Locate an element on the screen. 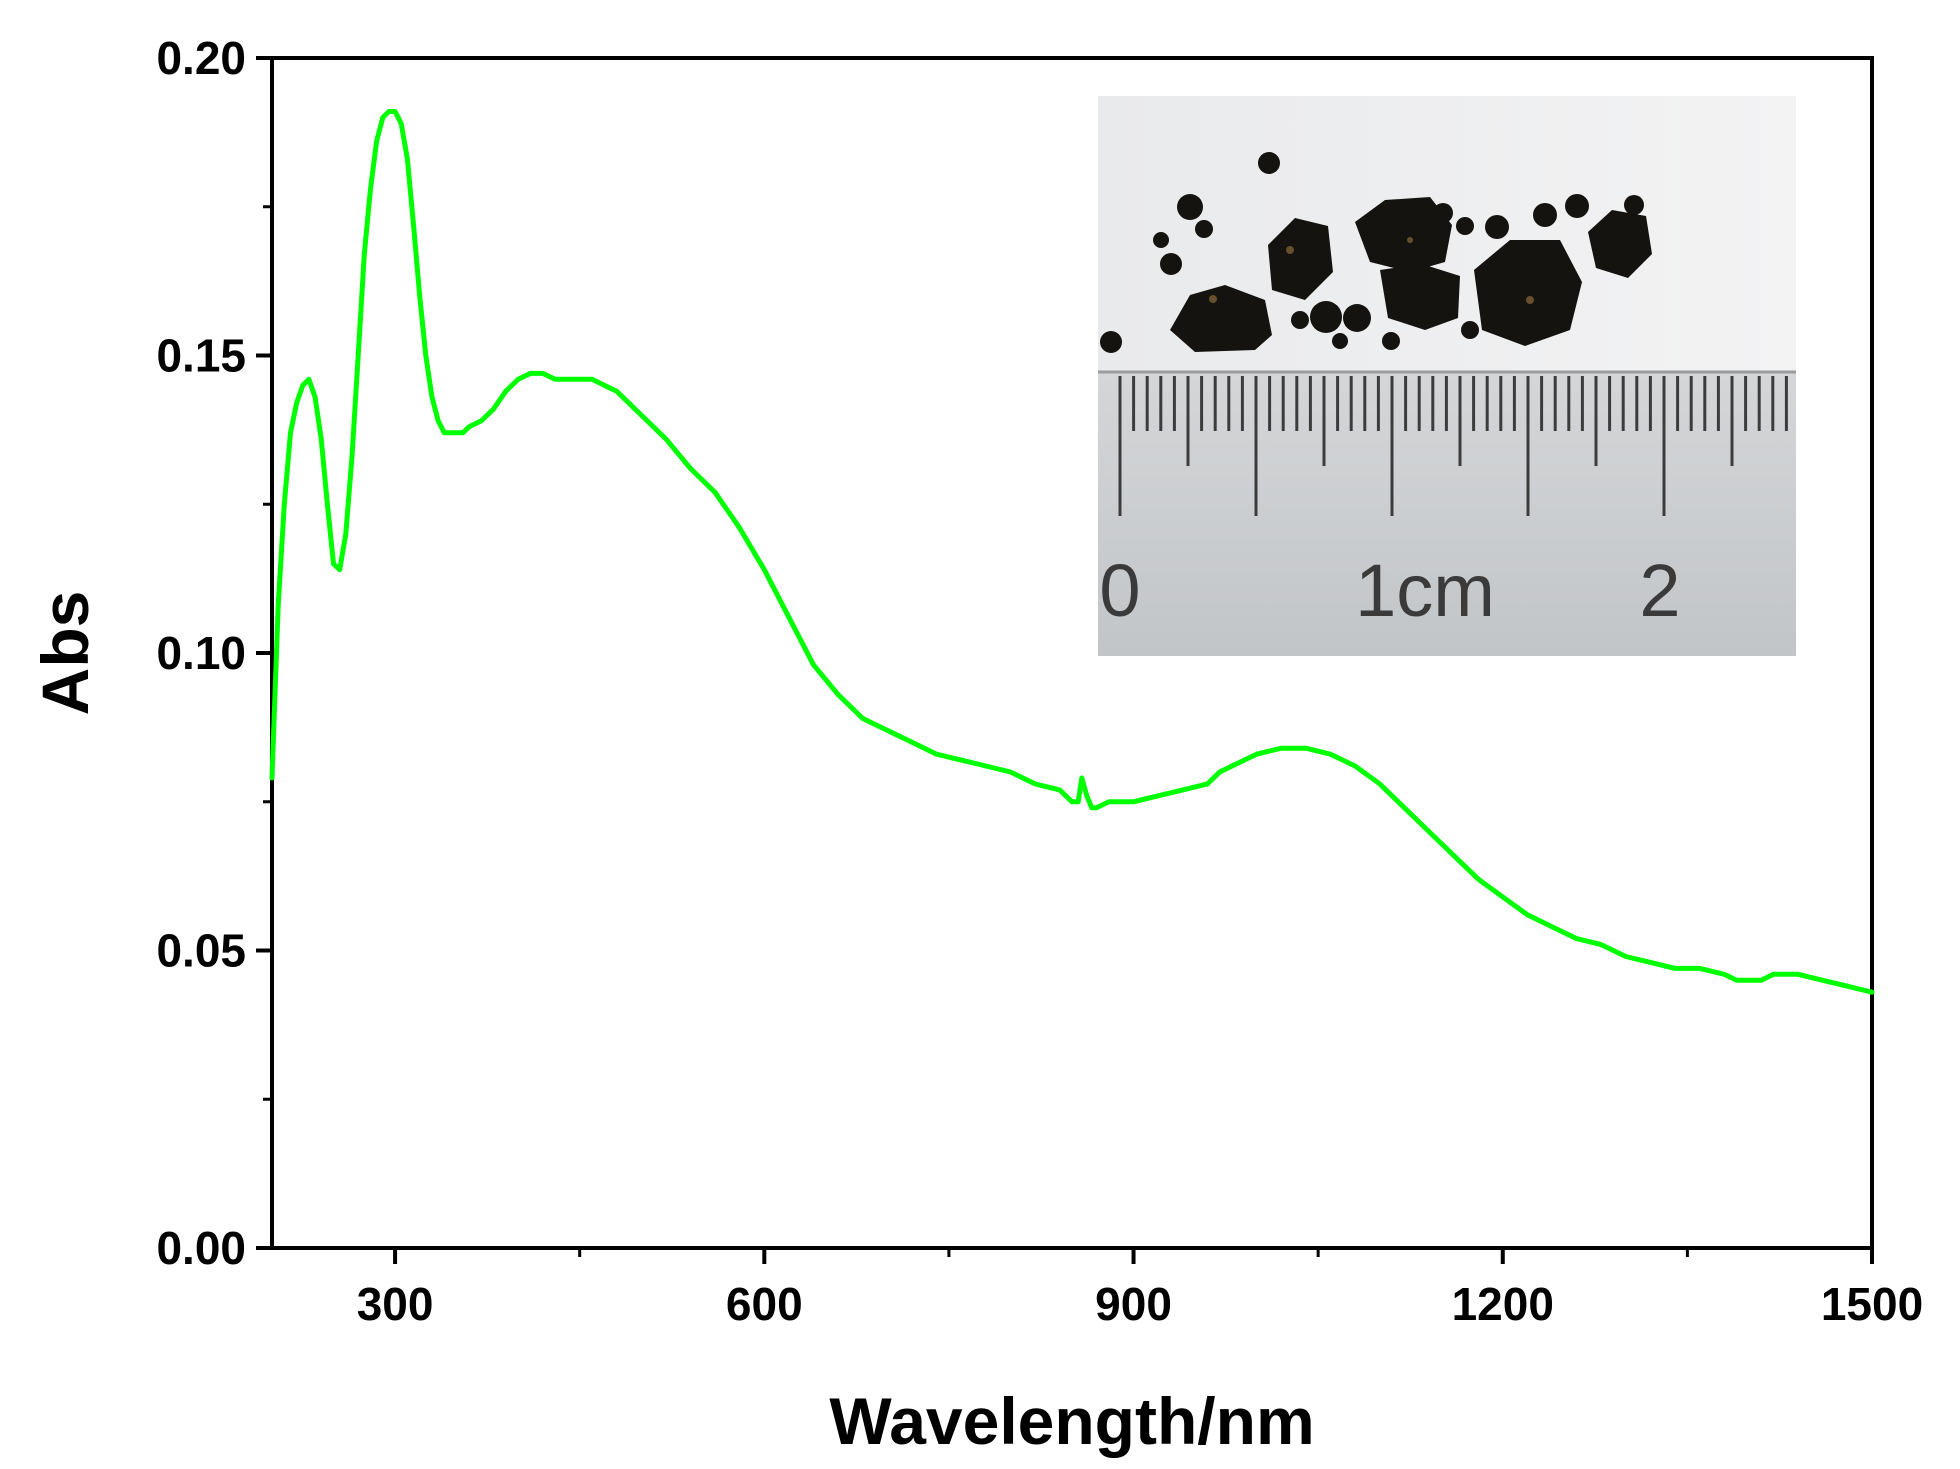 The width and height of the screenshot is (1960, 1469). inset-photo: 0 1cm 2 is located at coordinates (1447, 376).